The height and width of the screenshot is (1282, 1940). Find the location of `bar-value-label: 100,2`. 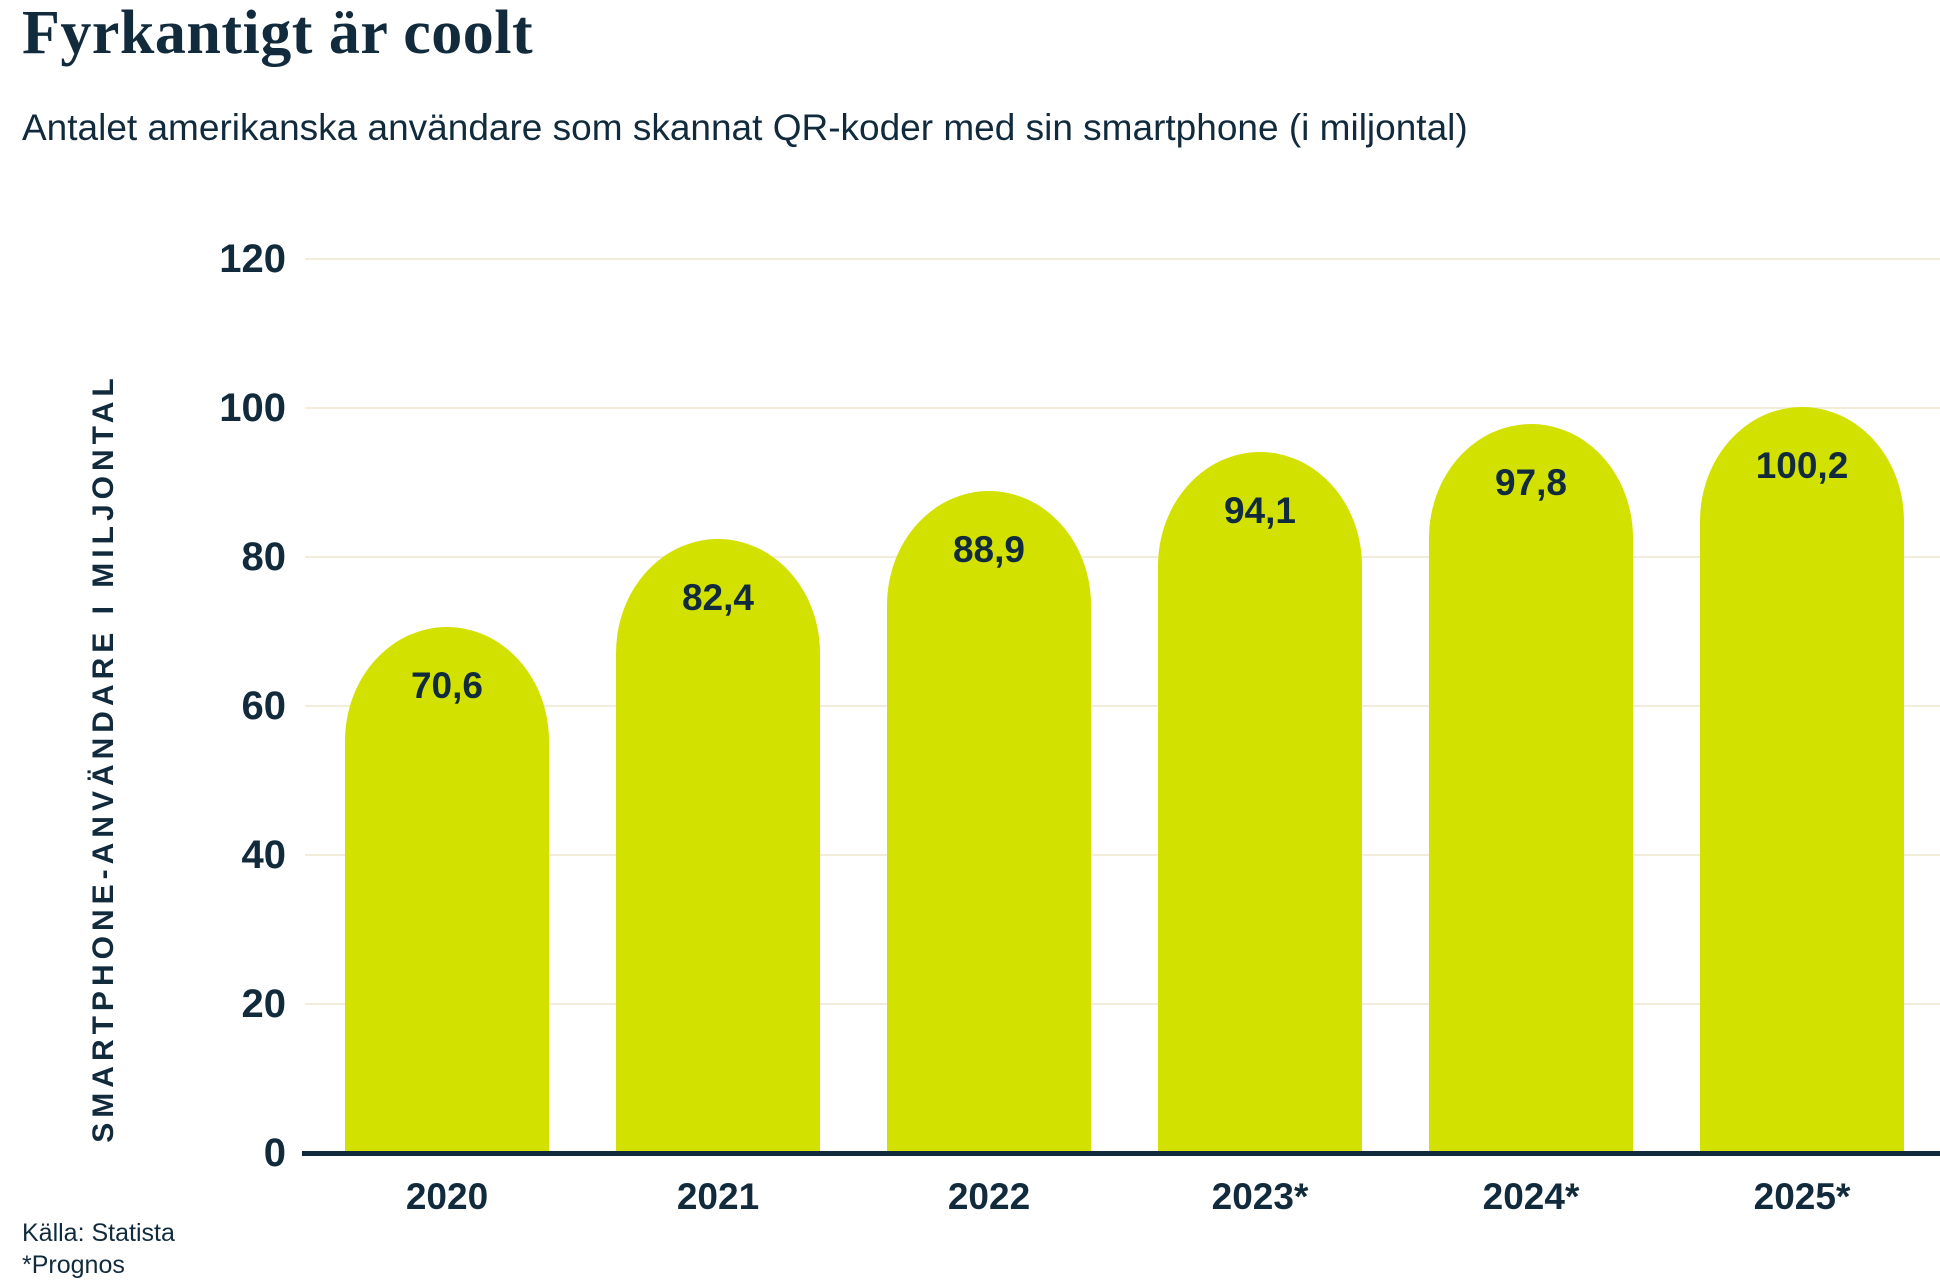

bar-value-label: 100,2 is located at coordinates (1802, 465).